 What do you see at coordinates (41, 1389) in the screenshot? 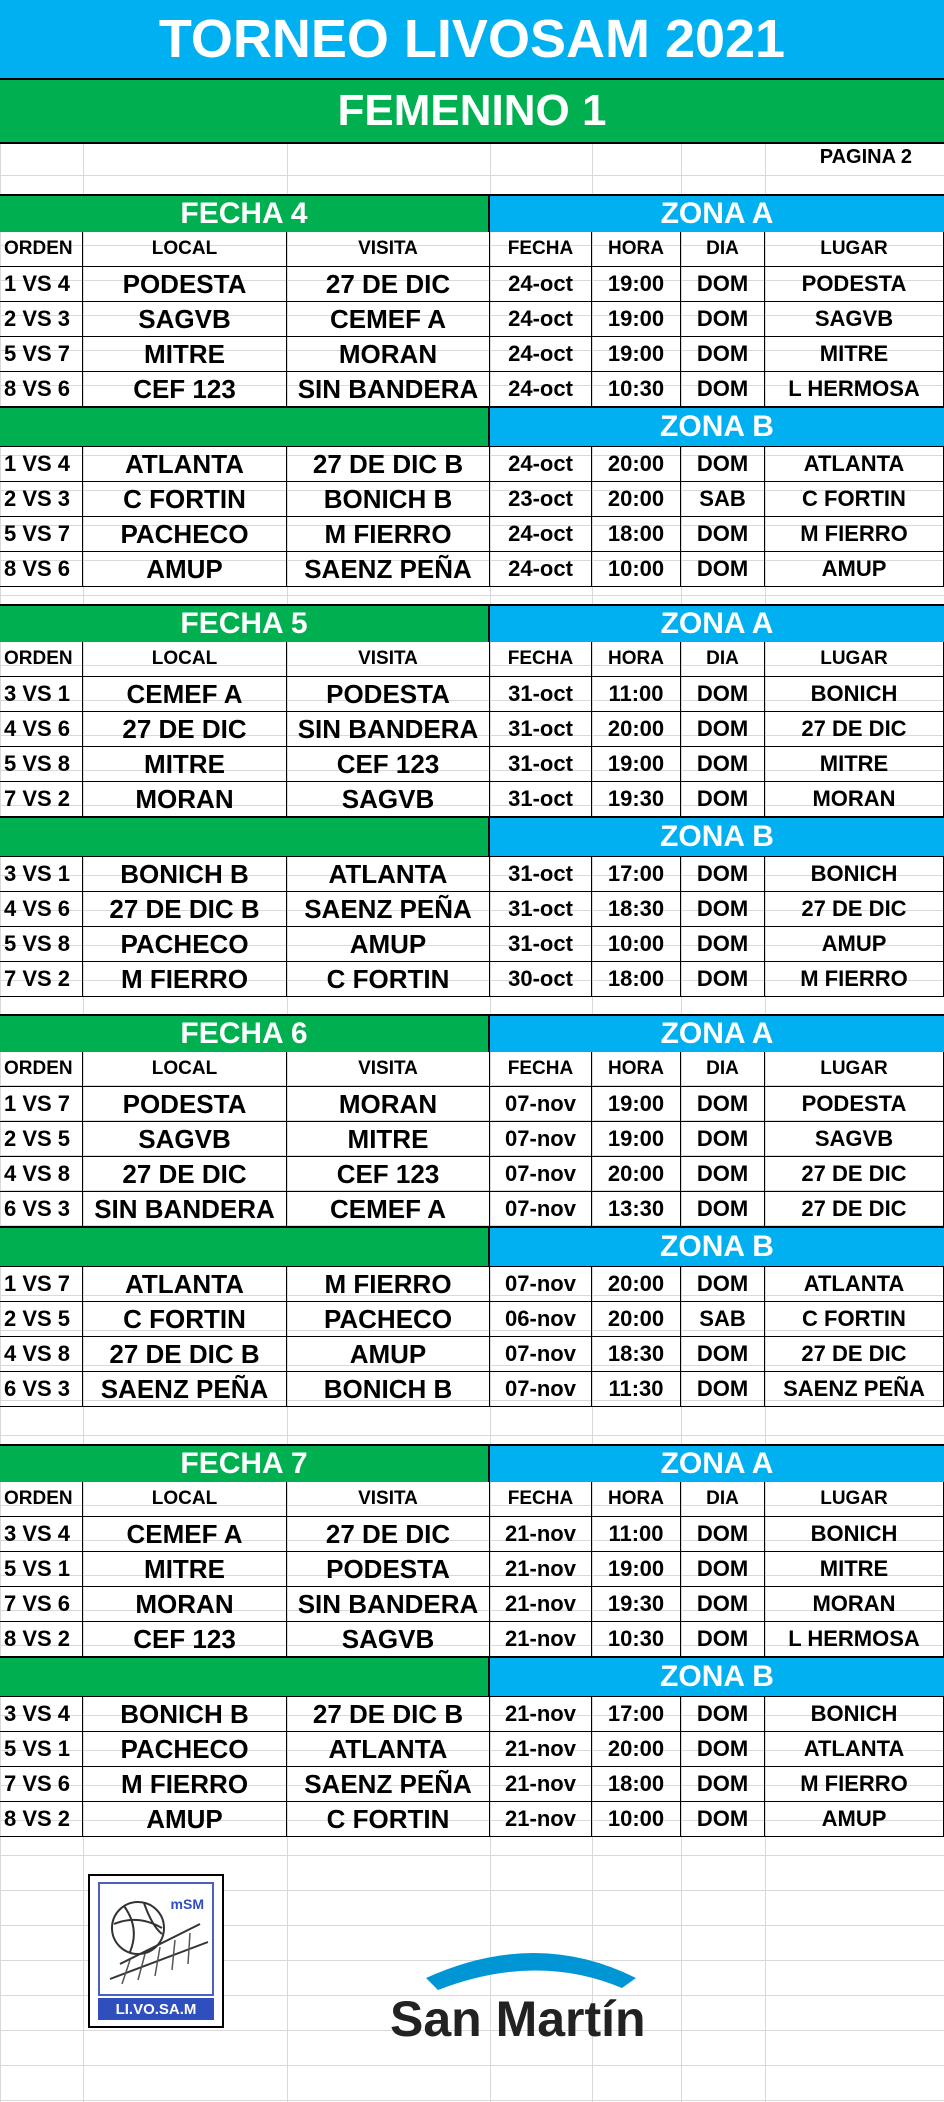
I see `match-orden: 6 VS 3` at bounding box center [41, 1389].